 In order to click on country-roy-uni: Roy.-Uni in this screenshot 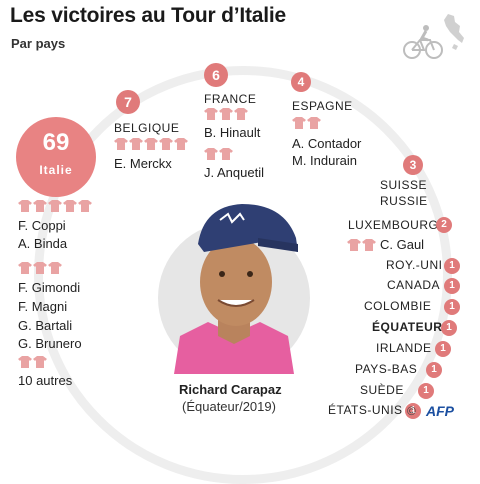, I will do `click(414, 265)`.